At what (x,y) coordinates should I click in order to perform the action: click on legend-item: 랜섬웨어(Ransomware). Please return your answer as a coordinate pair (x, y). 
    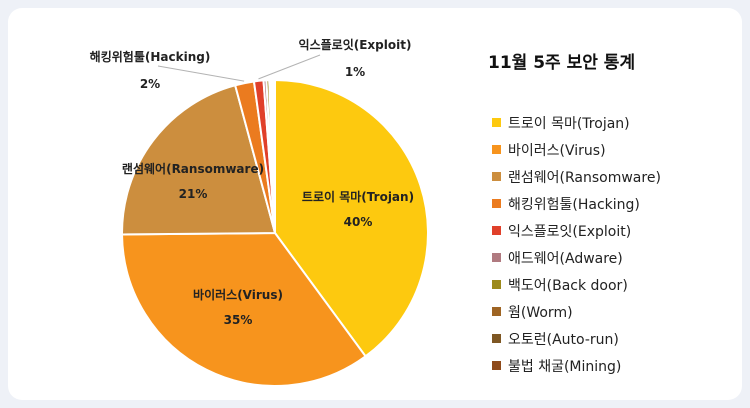
    Looking at the image, I should click on (576, 176).